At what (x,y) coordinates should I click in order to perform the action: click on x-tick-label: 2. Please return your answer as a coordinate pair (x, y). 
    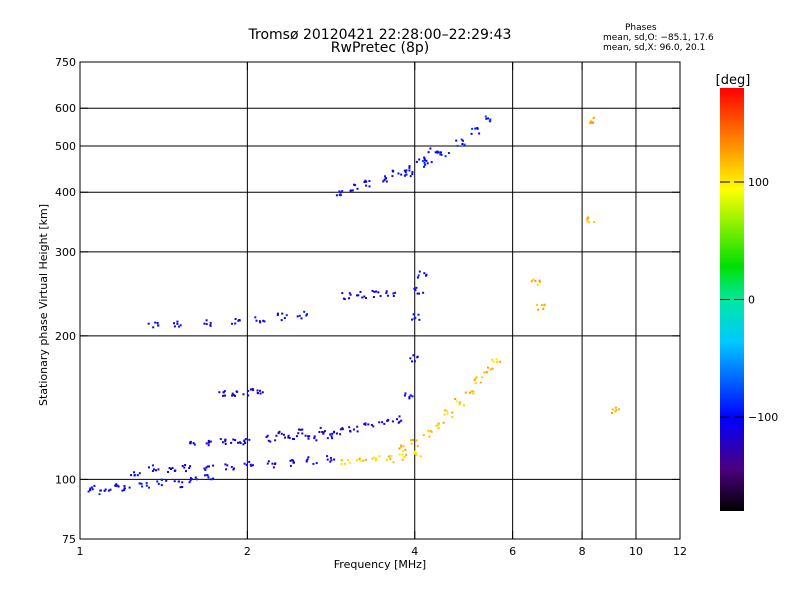
    Looking at the image, I should click on (247, 551).